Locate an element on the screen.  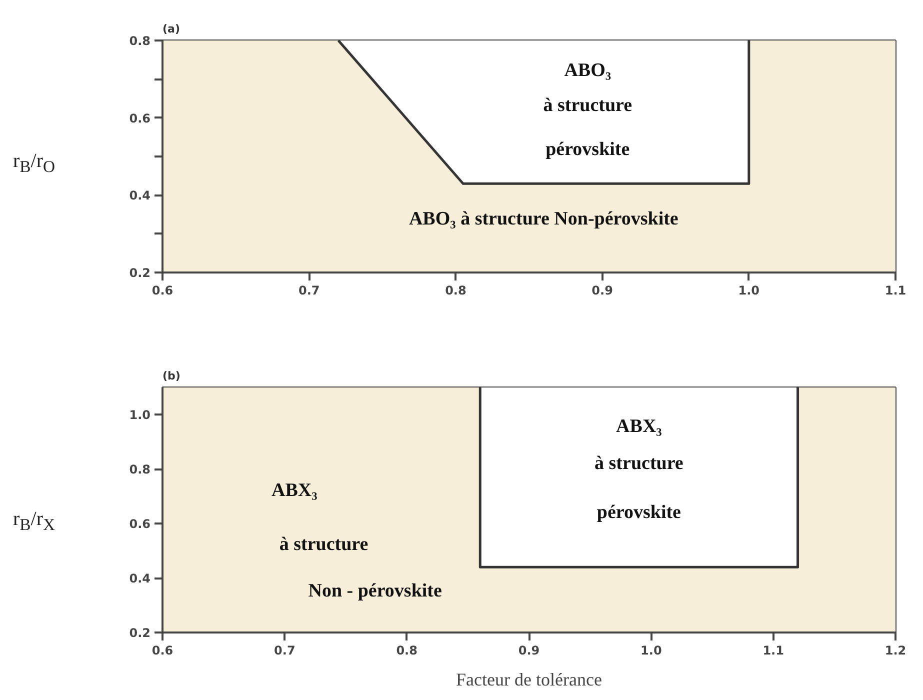
annotation: ABO₃ à structure Non-pérovskite is located at coordinates (543, 219).